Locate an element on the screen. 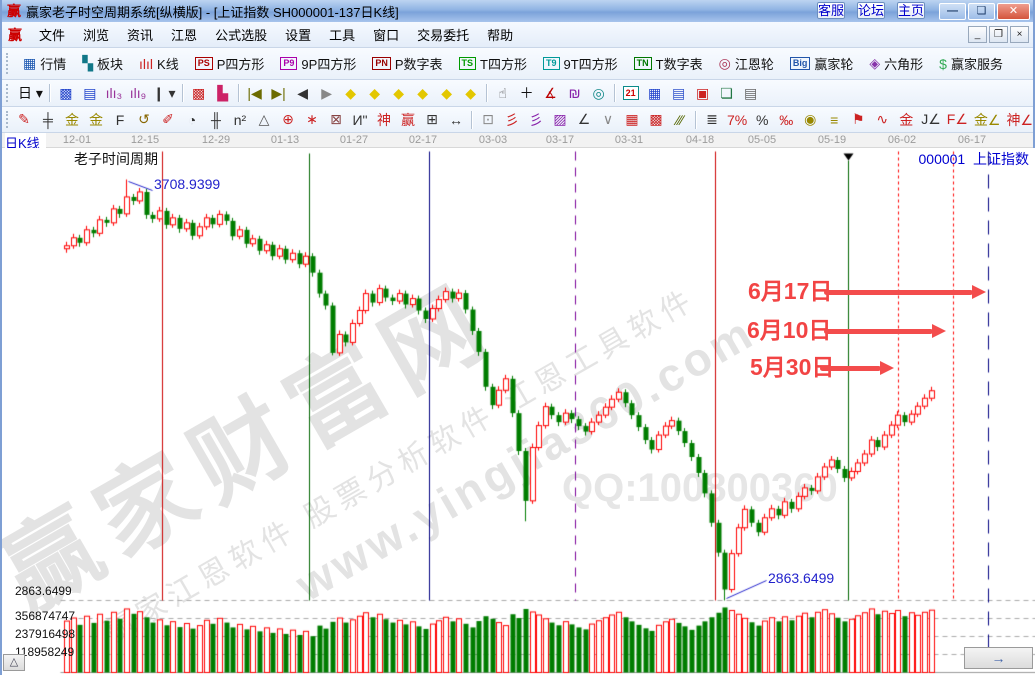 The image size is (1035, 675). gold-grid2-tool: 金 is located at coordinates (96, 119).